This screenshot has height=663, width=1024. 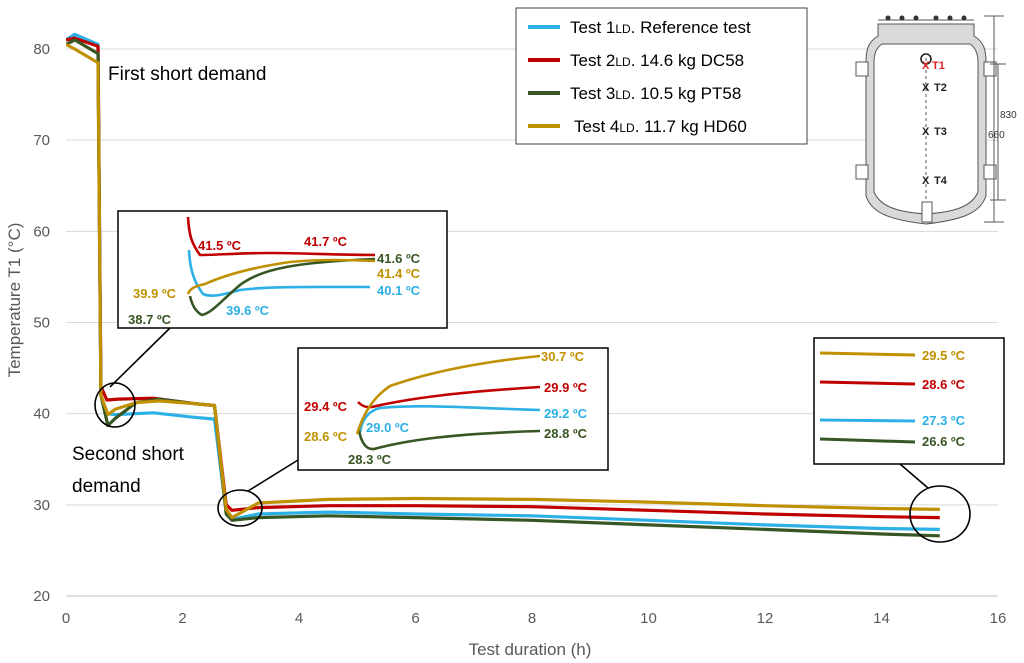 What do you see at coordinates (41, 414) in the screenshot?
I see `y-tick-label: 40` at bounding box center [41, 414].